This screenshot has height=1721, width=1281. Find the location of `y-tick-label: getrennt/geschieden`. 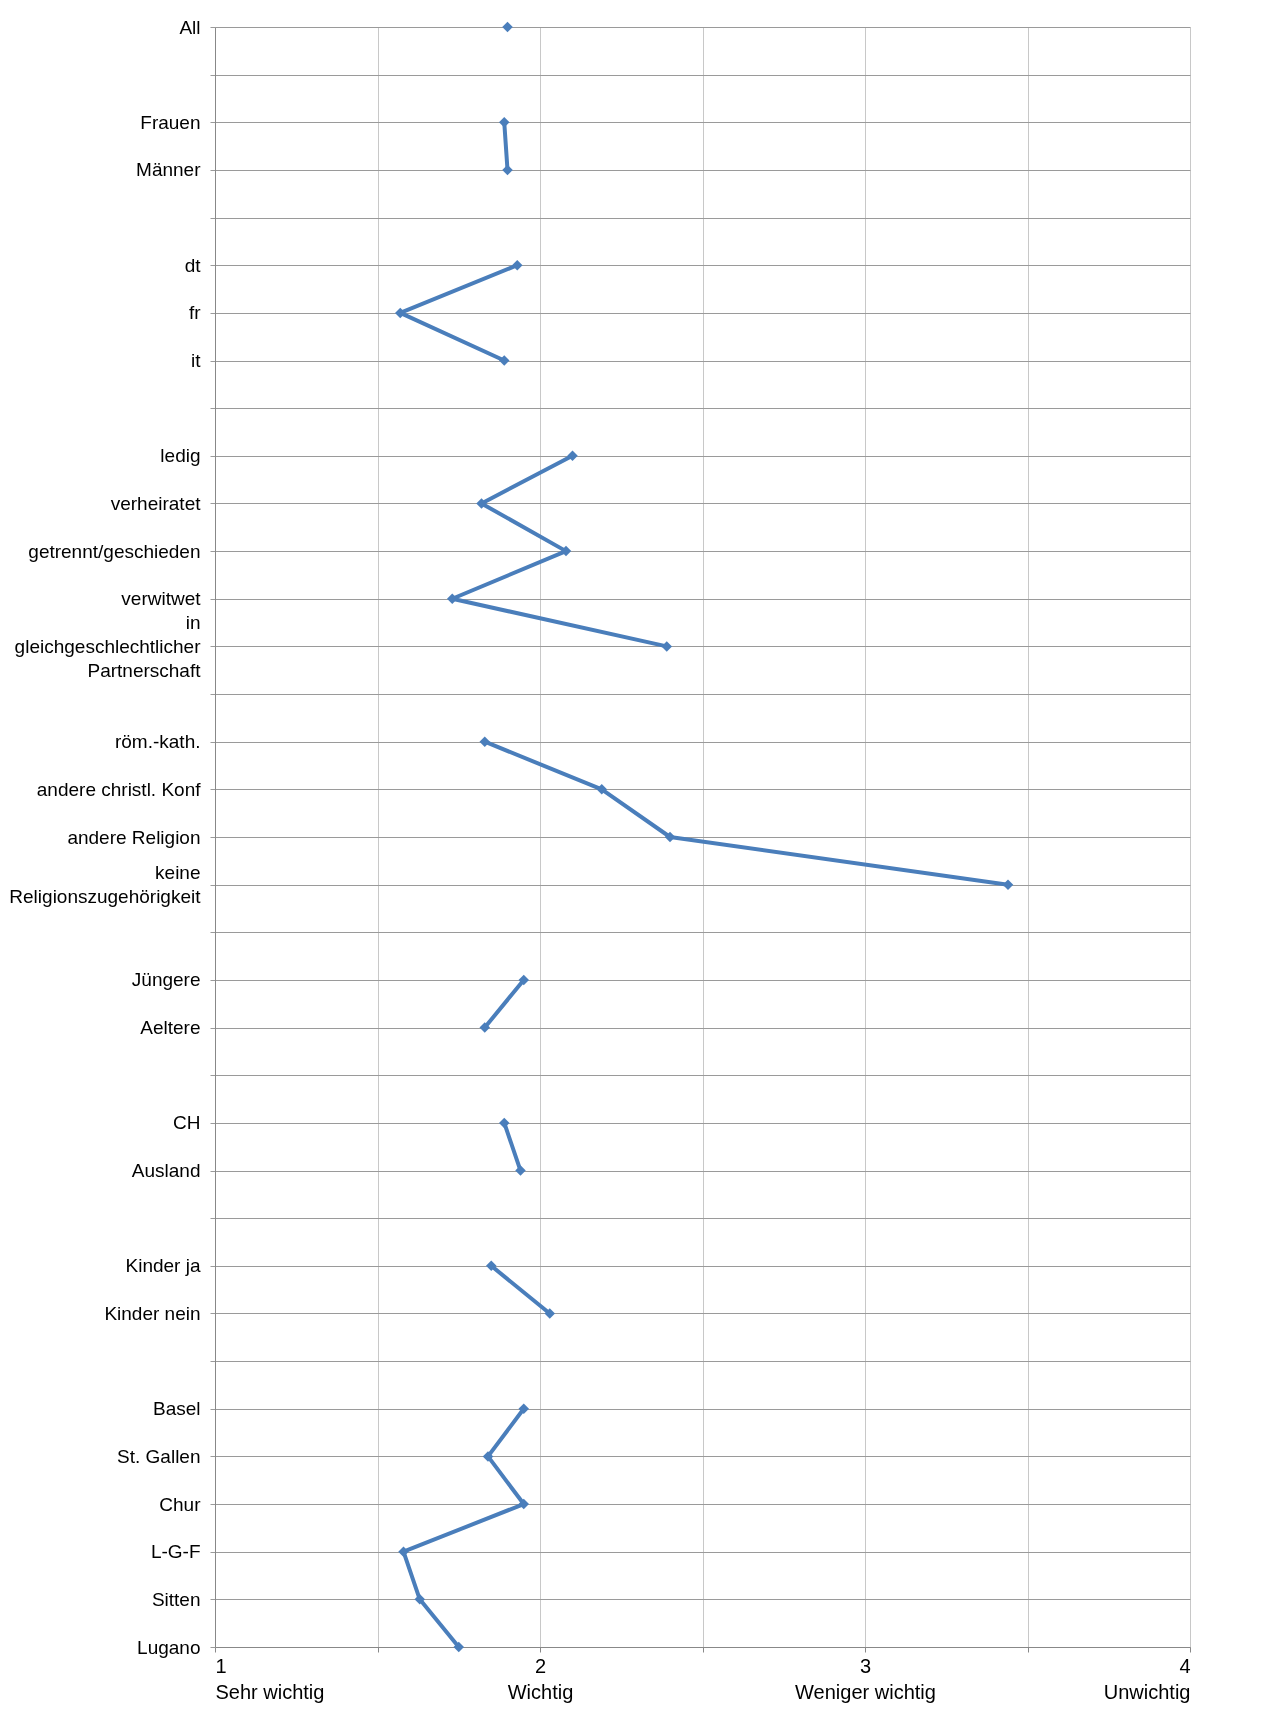

y-tick-label: getrennt/geschieden is located at coordinates (114, 551).